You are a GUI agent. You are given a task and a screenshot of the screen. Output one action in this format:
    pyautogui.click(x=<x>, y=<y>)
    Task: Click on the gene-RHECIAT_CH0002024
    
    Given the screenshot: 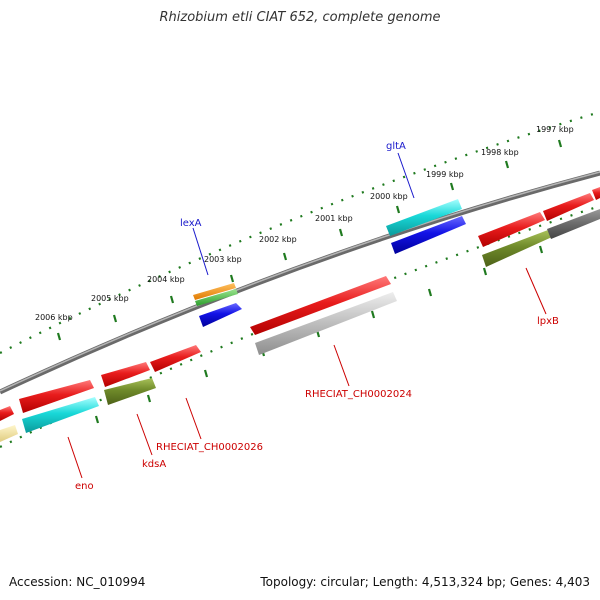 What is the action you would take?
    pyautogui.click(x=320, y=305)
    